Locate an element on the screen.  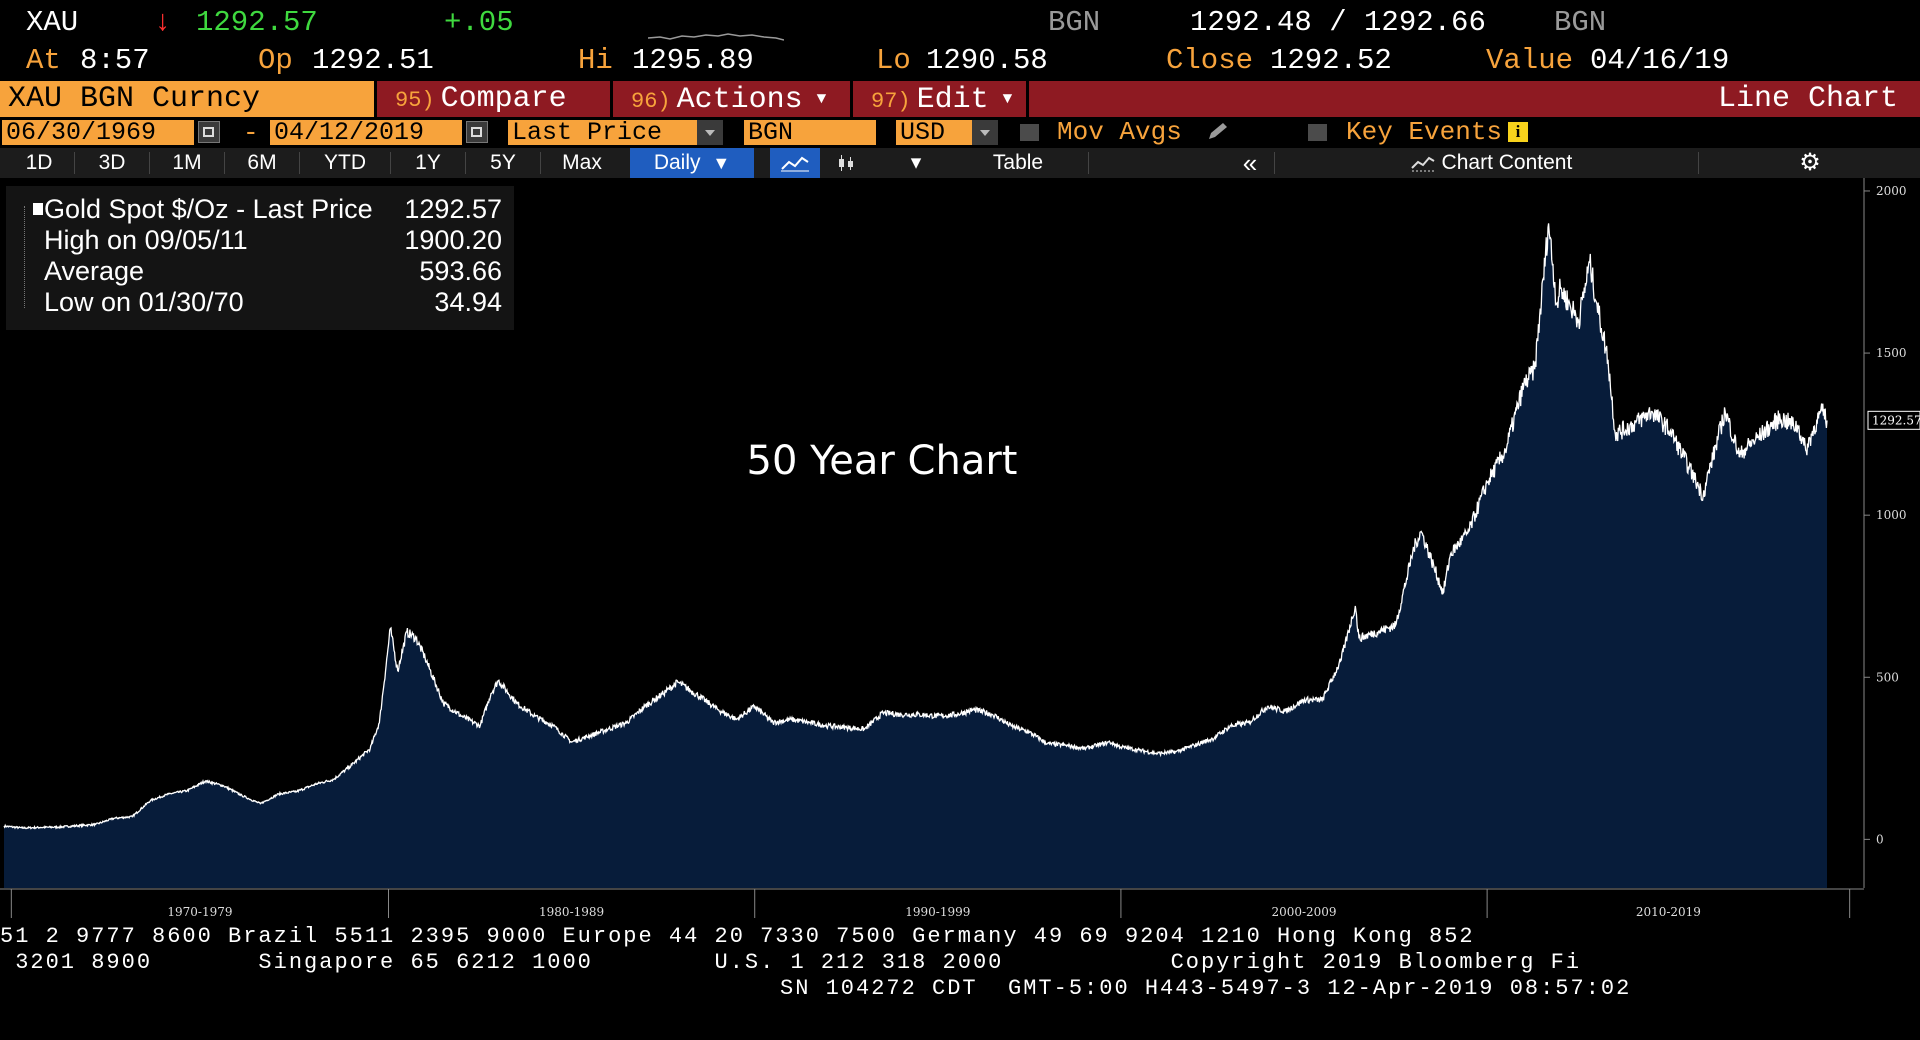
last-value-tag is located at coordinates (1893, 420).